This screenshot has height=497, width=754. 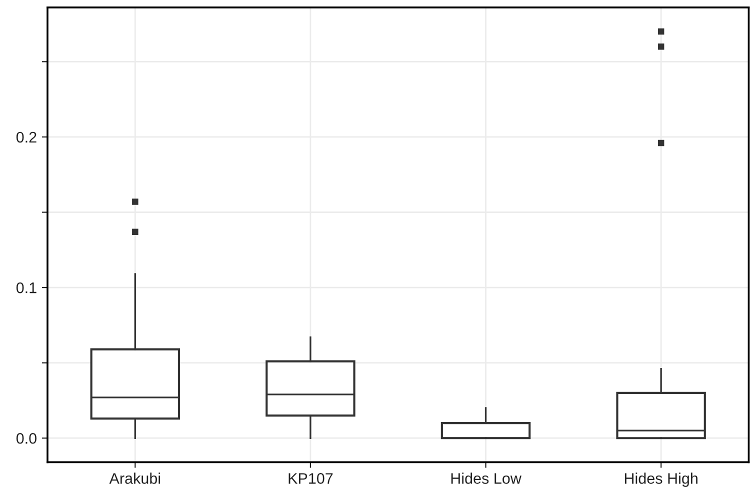 What do you see at coordinates (661, 479) in the screenshot?
I see `x-tick-label: Hides High` at bounding box center [661, 479].